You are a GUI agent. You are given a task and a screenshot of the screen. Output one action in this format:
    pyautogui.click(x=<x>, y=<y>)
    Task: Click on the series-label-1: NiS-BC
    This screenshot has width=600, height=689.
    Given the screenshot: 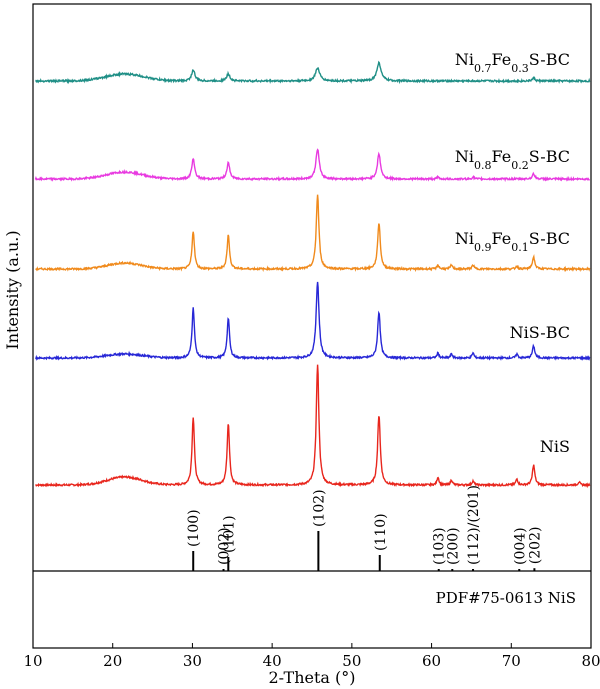 What is the action you would take?
    pyautogui.click(x=540, y=332)
    